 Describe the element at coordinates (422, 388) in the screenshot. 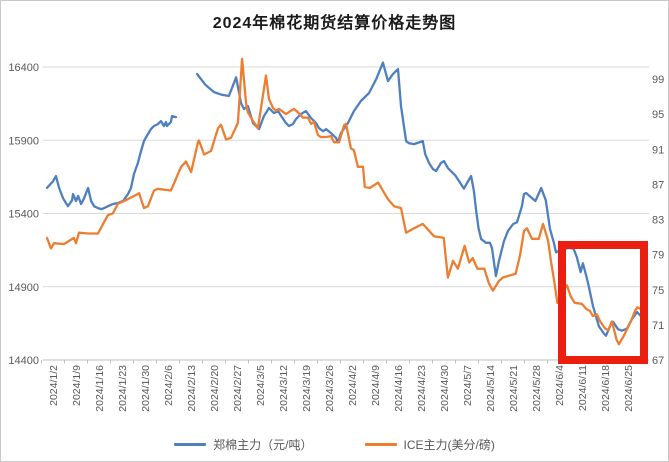

I see `x-axis-date-label: 2024/4/23` at that location.